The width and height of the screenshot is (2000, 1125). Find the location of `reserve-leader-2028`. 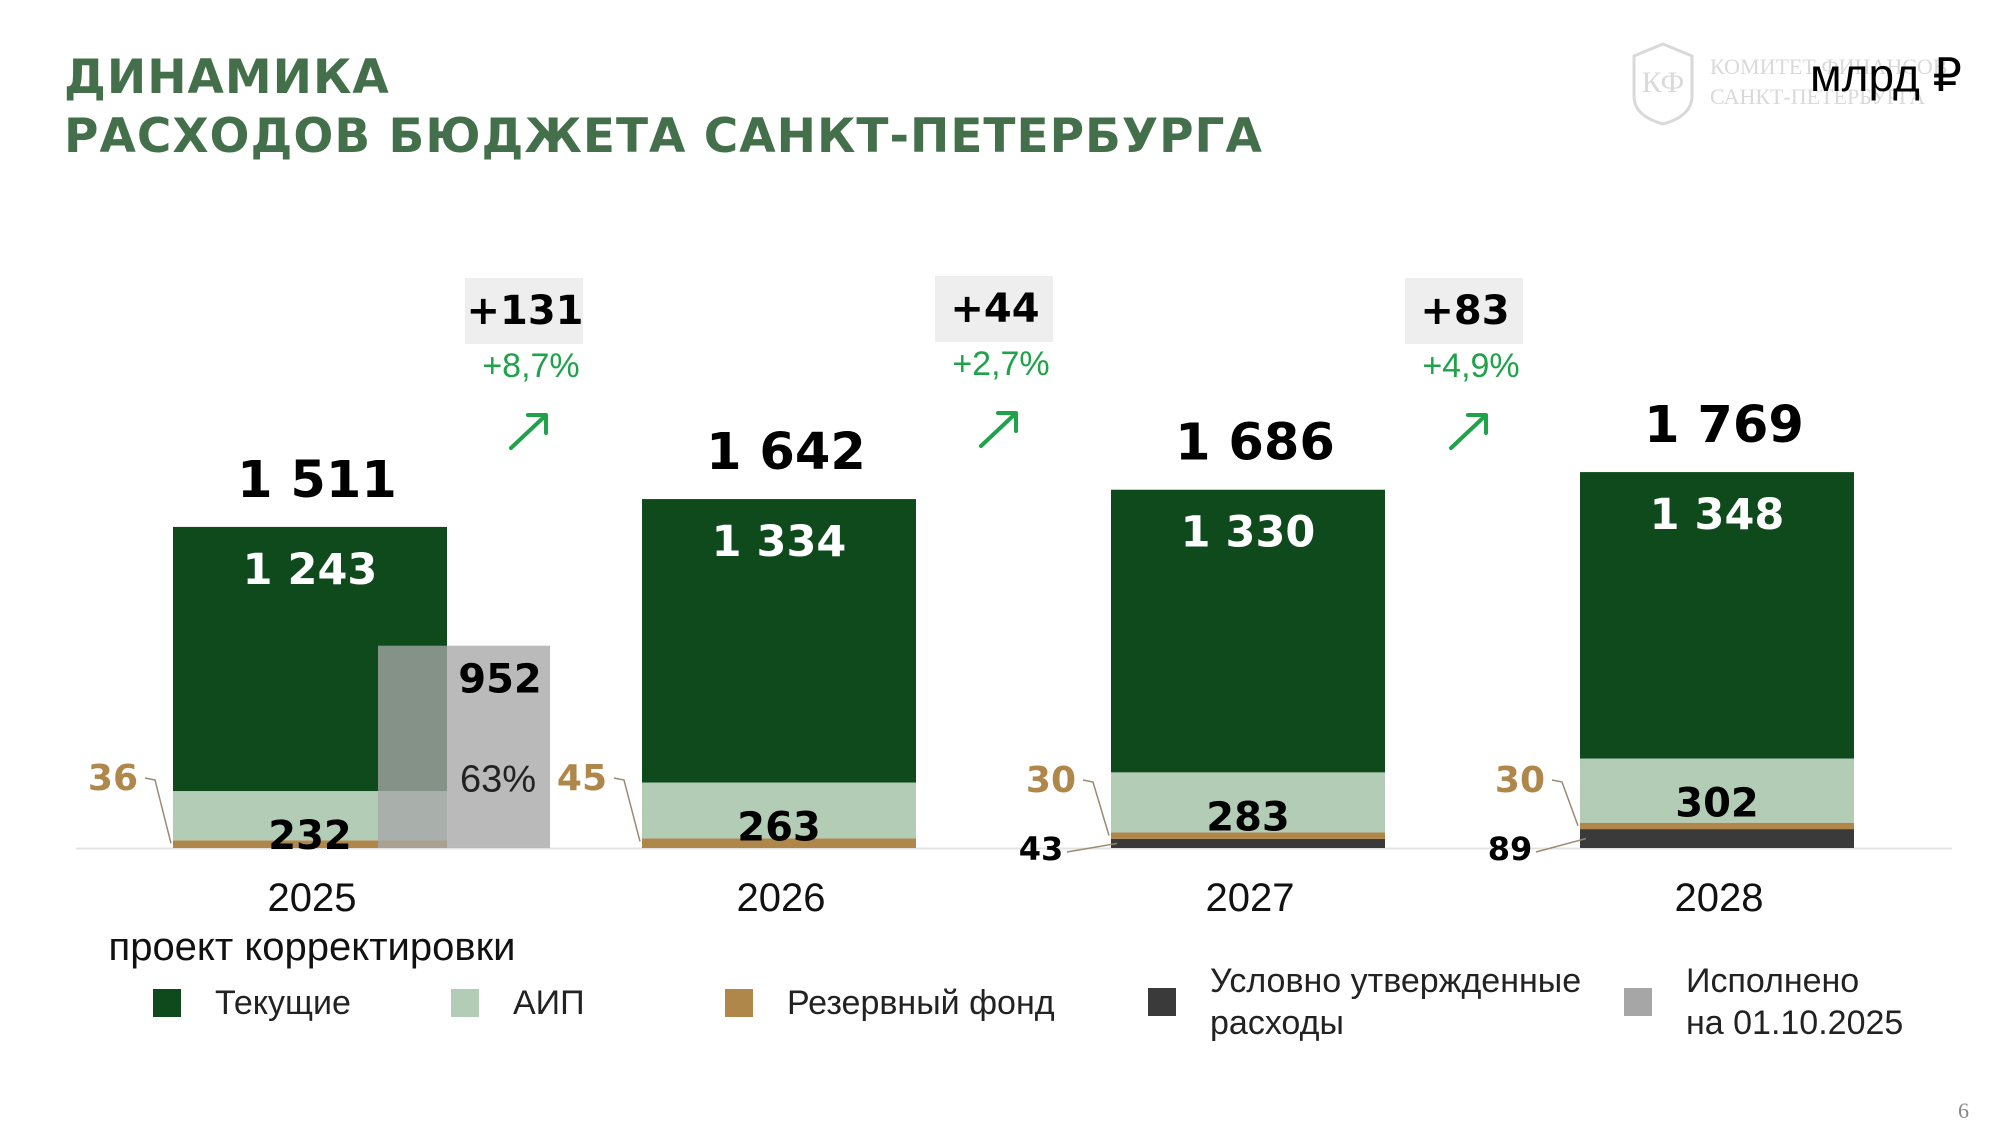

reserve-leader-2028 is located at coordinates (1565, 802).